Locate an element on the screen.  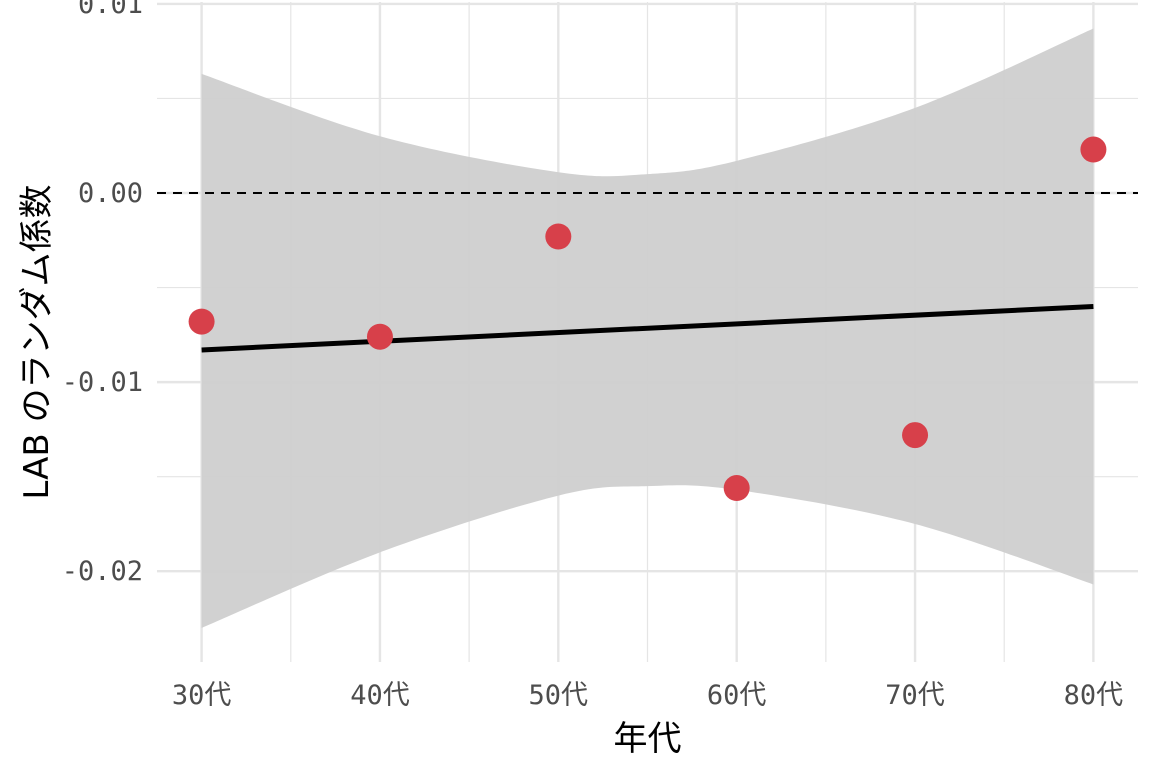
x-tick-label: 60代 is located at coordinates (737, 695).